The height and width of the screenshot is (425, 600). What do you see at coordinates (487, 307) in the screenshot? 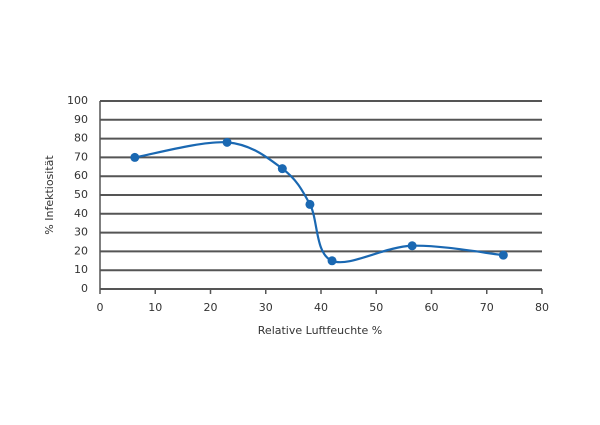
I see `x-tick-label: 70` at bounding box center [487, 307].